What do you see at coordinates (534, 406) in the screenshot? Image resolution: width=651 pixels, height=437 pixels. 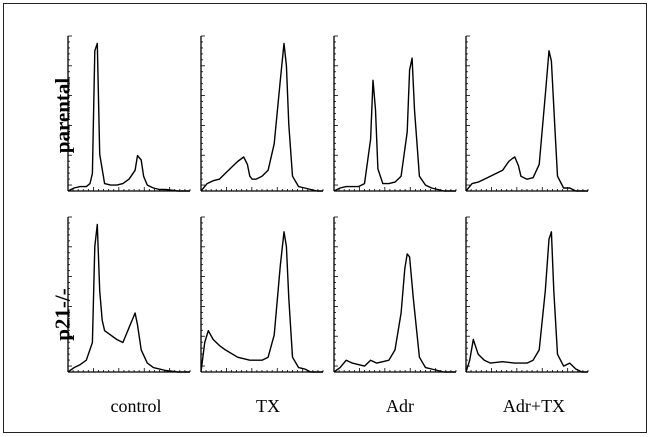 I see `col-label-adr-tx: Adr+TX` at bounding box center [534, 406].